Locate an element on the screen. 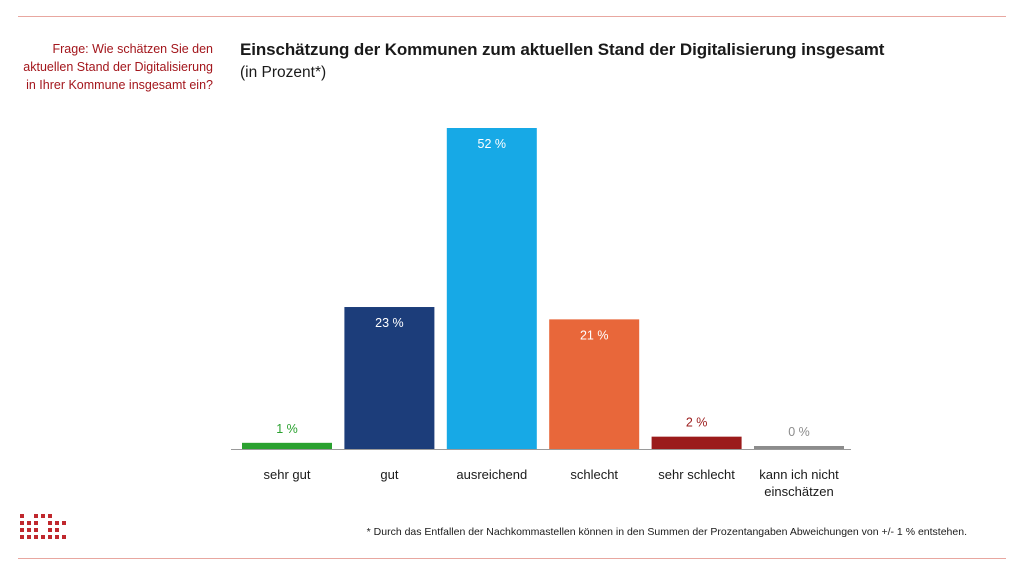 This screenshot has height=570, width=1024. category-label-3: schlecht is located at coordinates (594, 474).